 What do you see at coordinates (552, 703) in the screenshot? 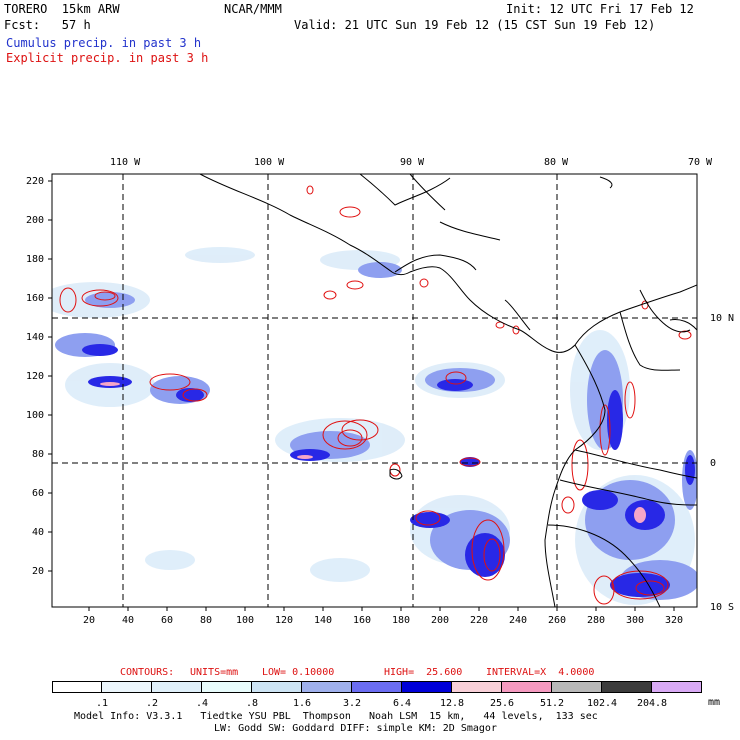
I see `colorbar-label: 51.2` at bounding box center [552, 703].